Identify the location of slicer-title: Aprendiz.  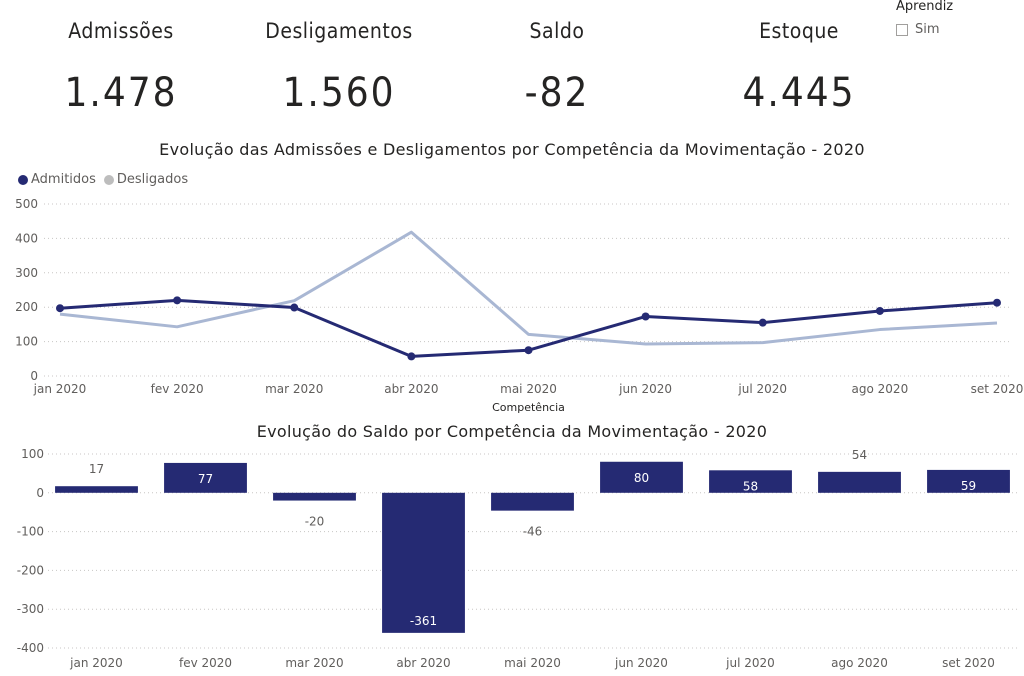
(925, 7).